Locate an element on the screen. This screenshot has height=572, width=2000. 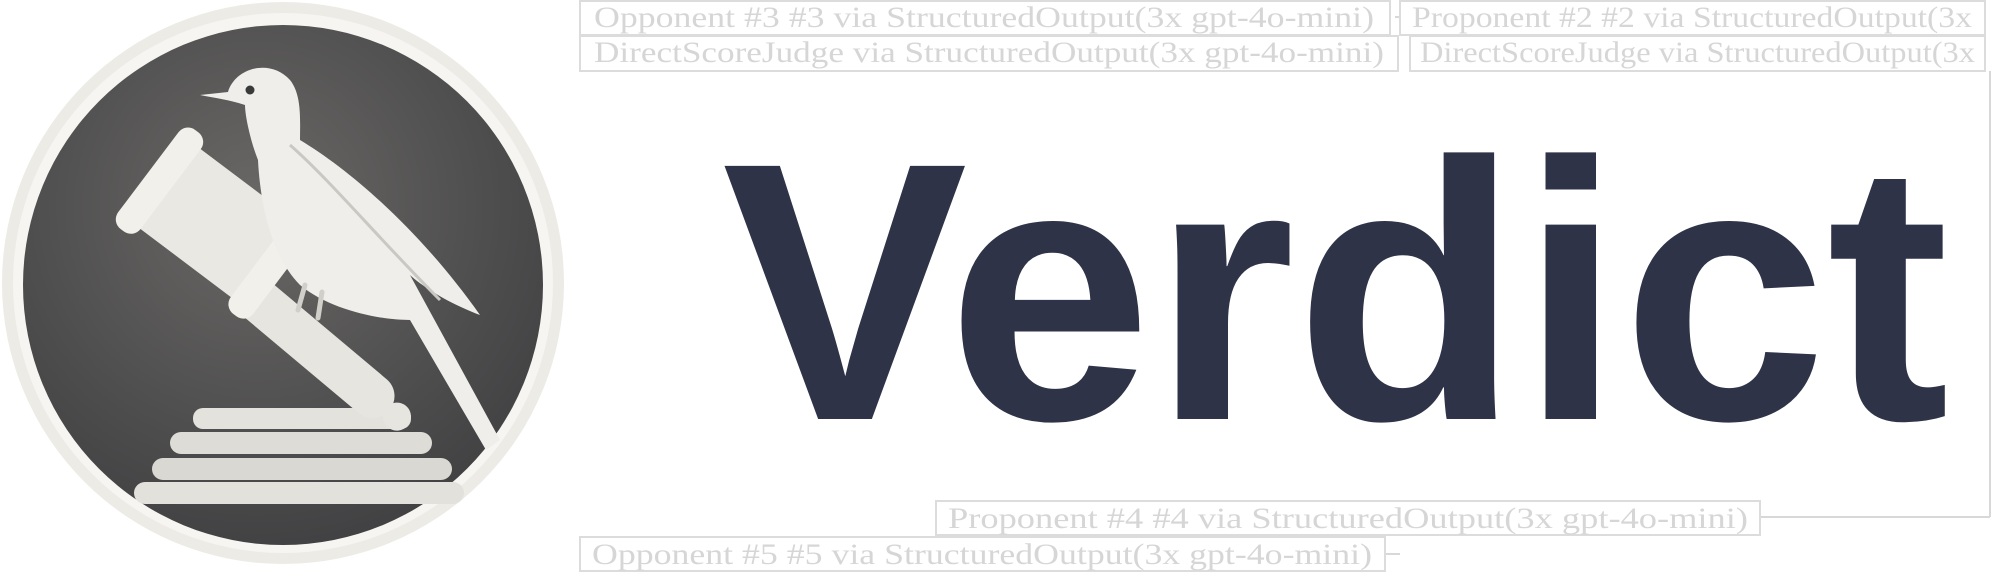
node-proponent-2: Proponent #2 #2 via StructuredOutput(3x is located at coordinates (1692, 18).